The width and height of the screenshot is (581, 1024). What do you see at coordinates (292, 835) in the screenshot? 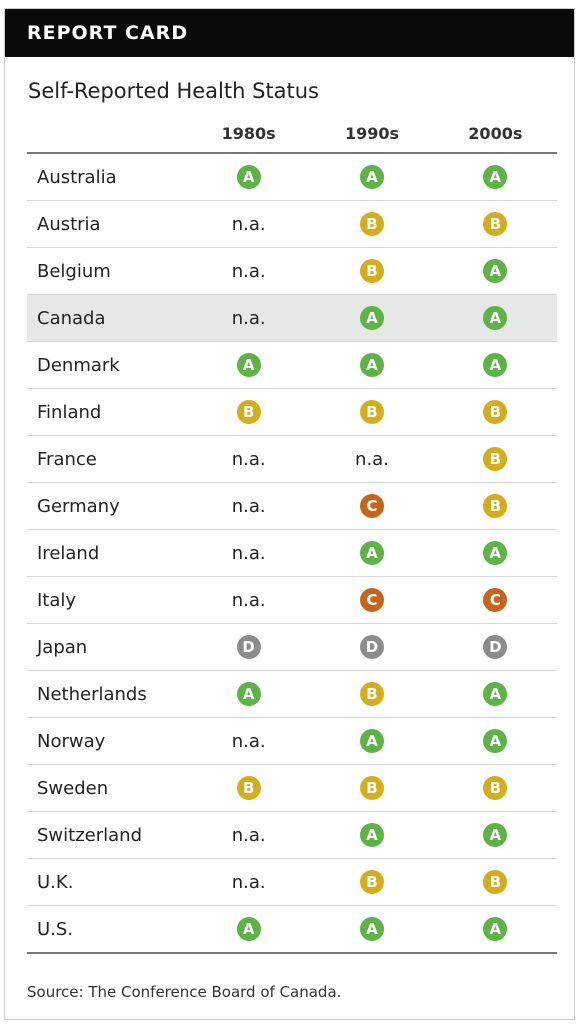
I see `table-row: Switzerland n.a. A A` at bounding box center [292, 835].